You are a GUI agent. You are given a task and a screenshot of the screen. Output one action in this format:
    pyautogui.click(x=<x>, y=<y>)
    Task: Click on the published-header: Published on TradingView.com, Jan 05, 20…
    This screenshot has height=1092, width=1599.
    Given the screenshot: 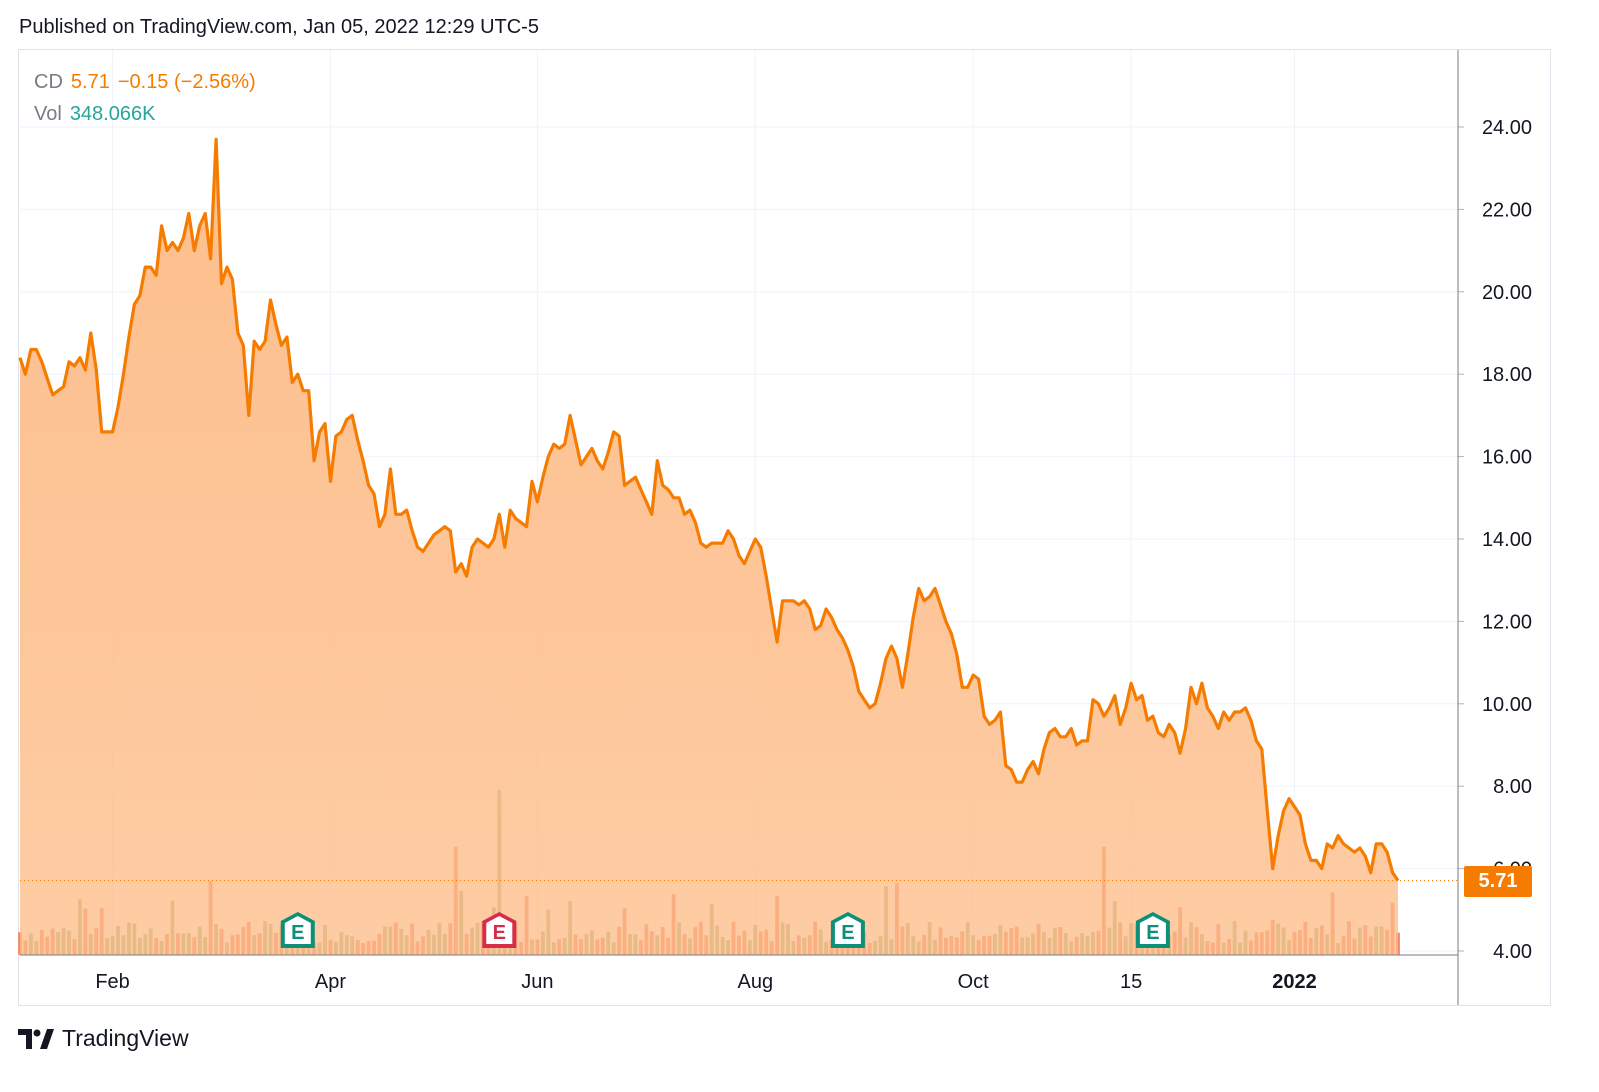 What is the action you would take?
    pyautogui.click(x=279, y=27)
    